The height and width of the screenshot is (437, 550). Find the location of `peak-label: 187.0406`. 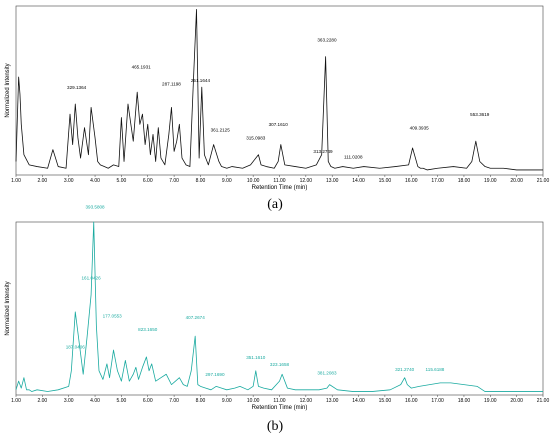

peak-label: 187.0406 is located at coordinates (76, 347).